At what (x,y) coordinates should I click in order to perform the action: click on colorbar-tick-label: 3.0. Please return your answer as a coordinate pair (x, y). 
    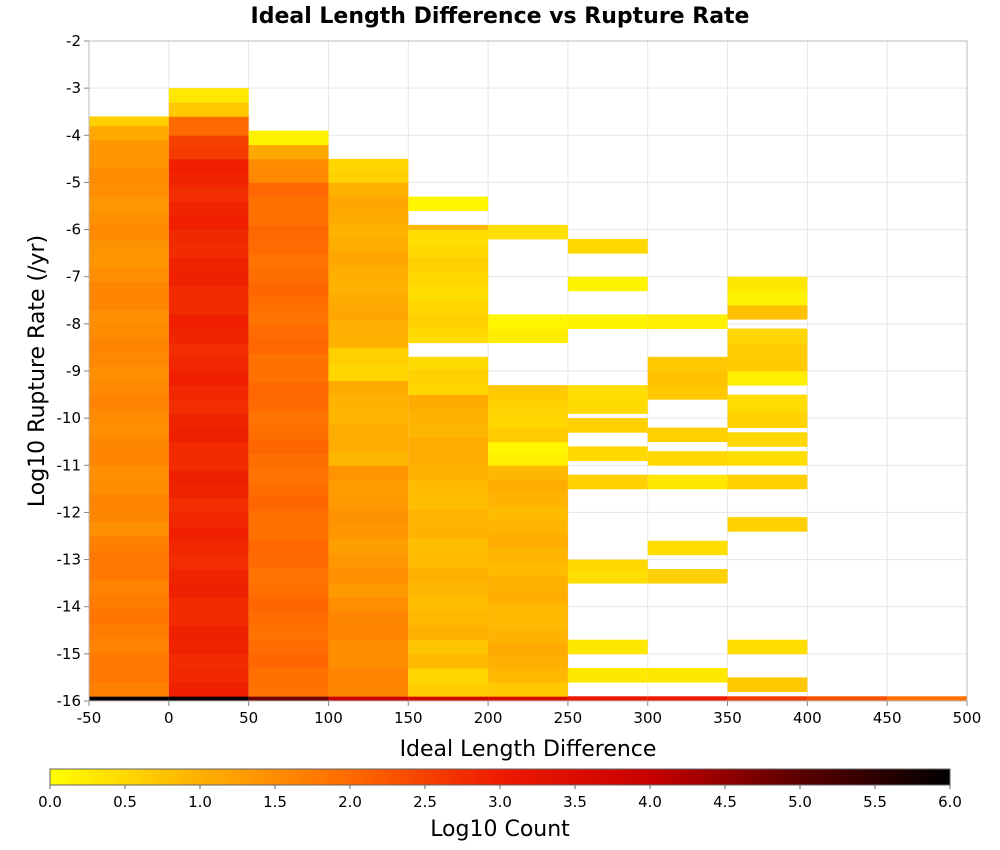
    Looking at the image, I should click on (500, 802).